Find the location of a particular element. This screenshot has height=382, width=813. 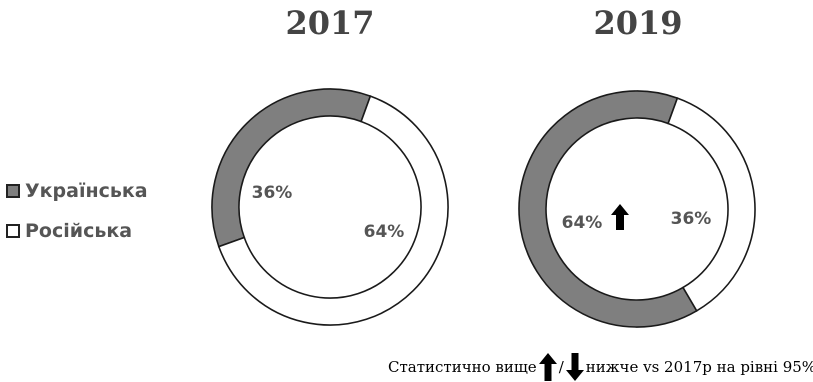

legend-item-russian: Російська is located at coordinates (77, 231).